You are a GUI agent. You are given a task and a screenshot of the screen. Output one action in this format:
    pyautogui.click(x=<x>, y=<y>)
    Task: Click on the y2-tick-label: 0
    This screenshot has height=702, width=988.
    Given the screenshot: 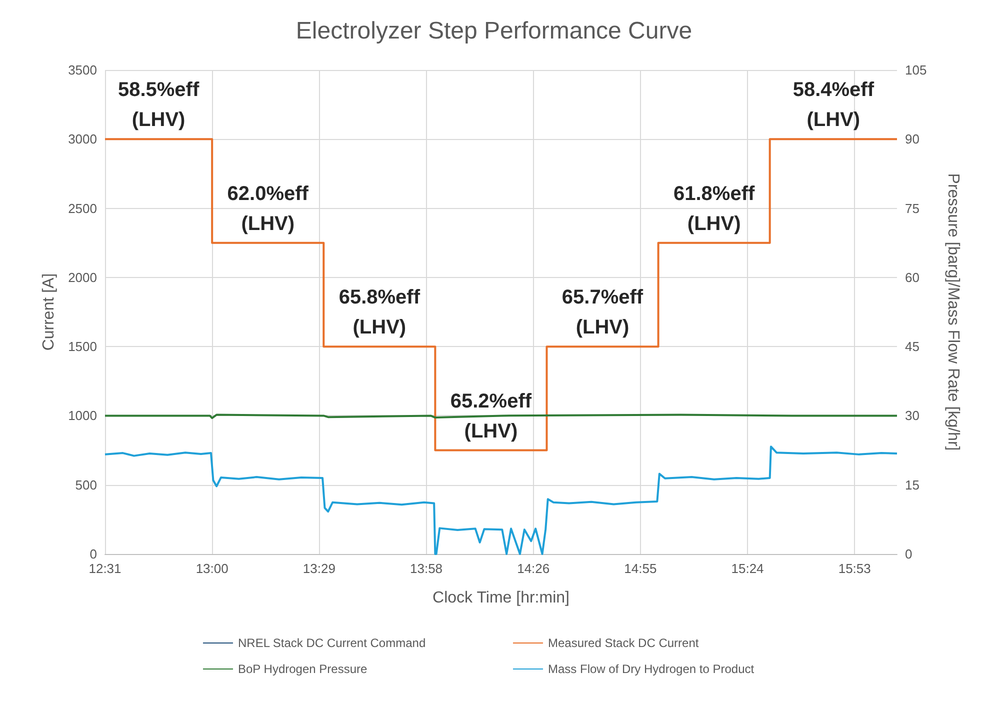 What is the action you would take?
    pyautogui.click(x=908, y=554)
    